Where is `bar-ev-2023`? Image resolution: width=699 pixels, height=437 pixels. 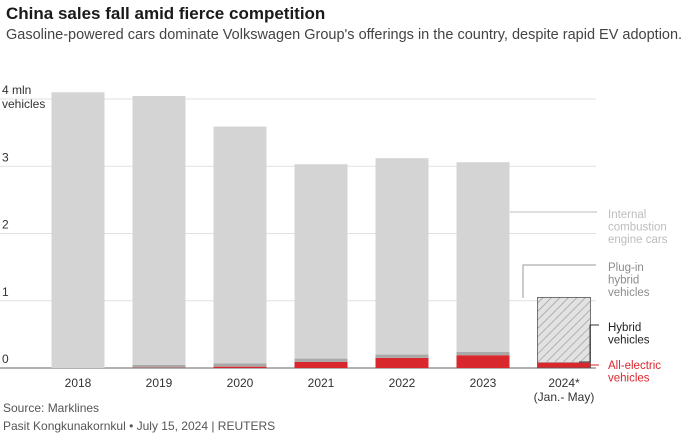
bar-ev-2023 is located at coordinates (483, 361).